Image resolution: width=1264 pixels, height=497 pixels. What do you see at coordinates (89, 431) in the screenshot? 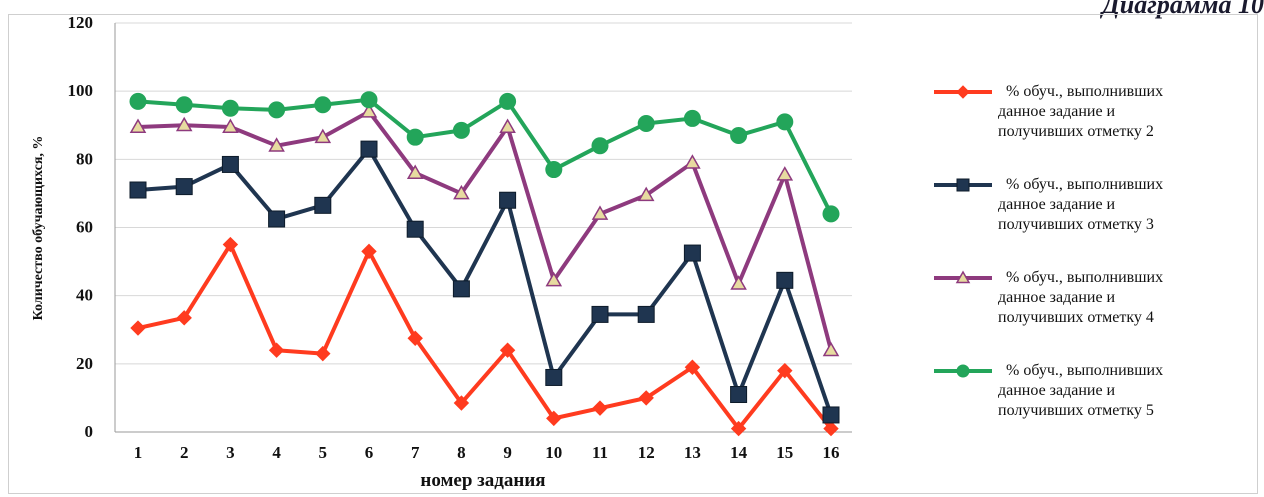
I see `y-tick-label: 0` at bounding box center [89, 431].